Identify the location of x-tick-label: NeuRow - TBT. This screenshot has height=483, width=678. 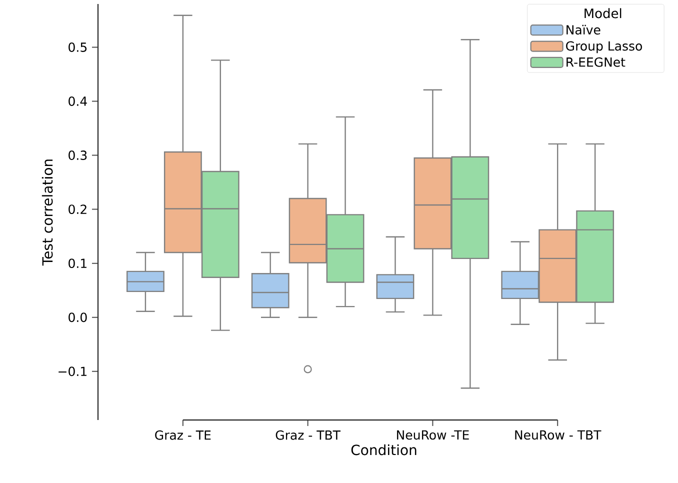
(558, 435).